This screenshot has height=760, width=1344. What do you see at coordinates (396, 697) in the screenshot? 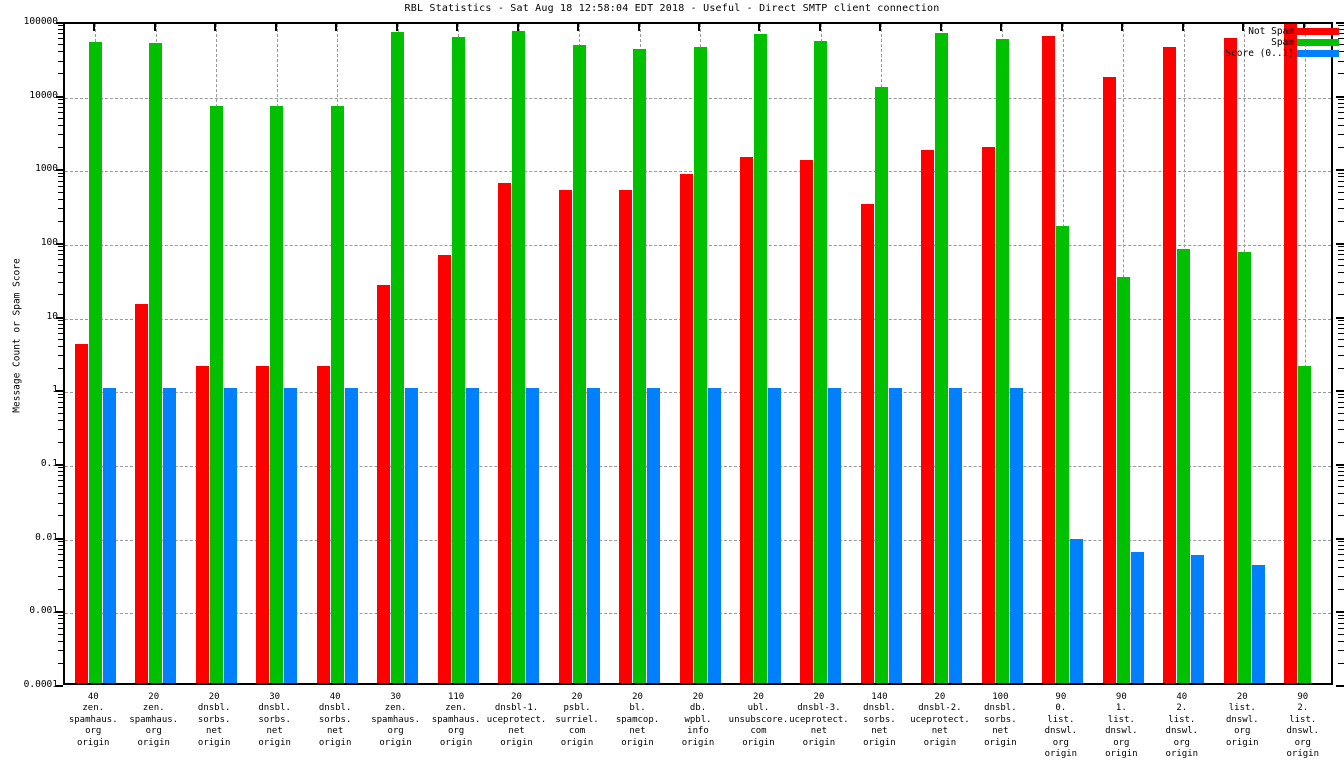
I see `x-axis-label-line: 30` at bounding box center [396, 697].